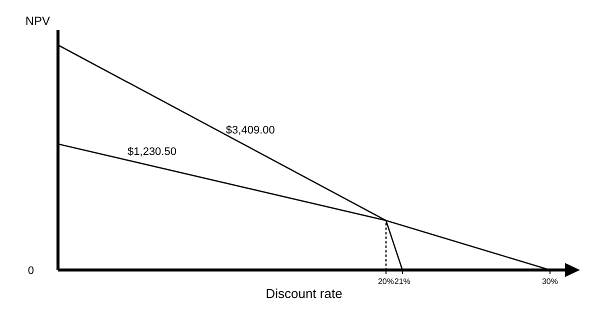  I want to click on series-label: $1,230.50, so click(152, 152).